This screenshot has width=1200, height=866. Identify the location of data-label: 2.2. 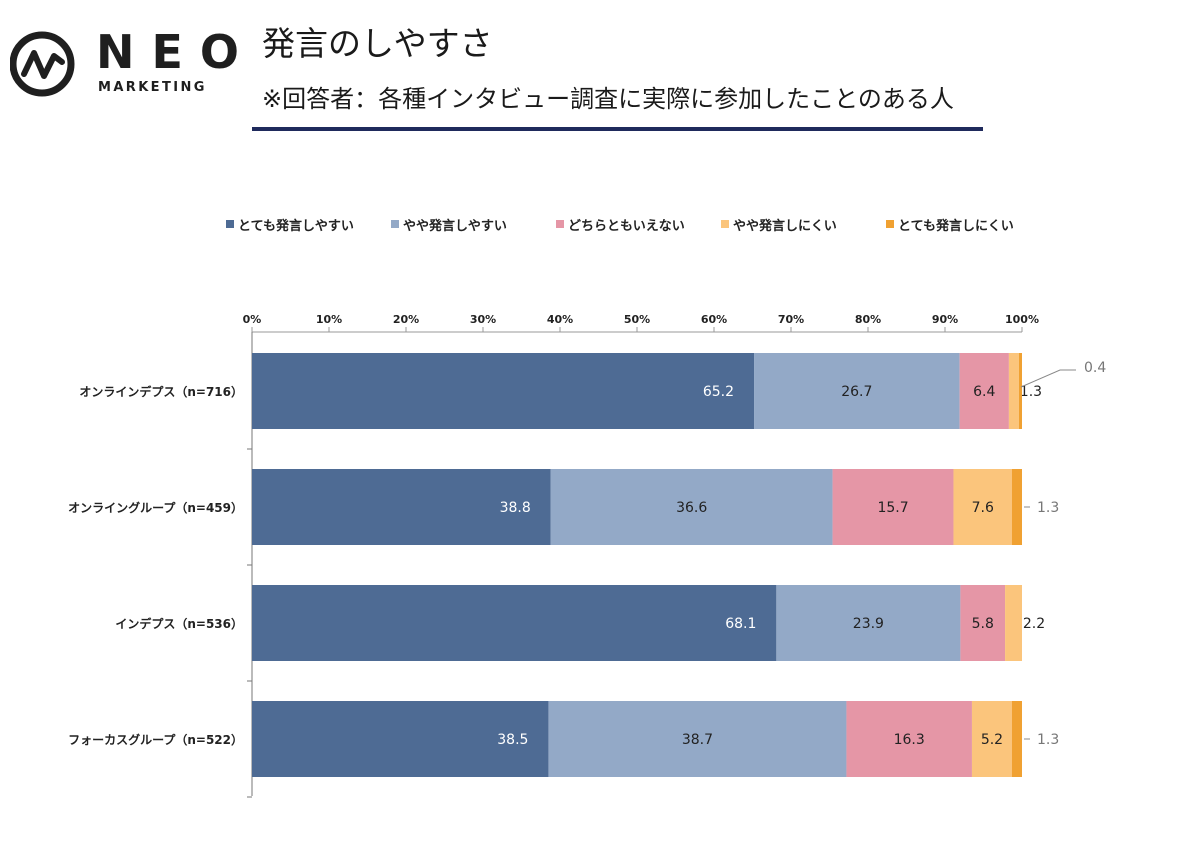
(1034, 624).